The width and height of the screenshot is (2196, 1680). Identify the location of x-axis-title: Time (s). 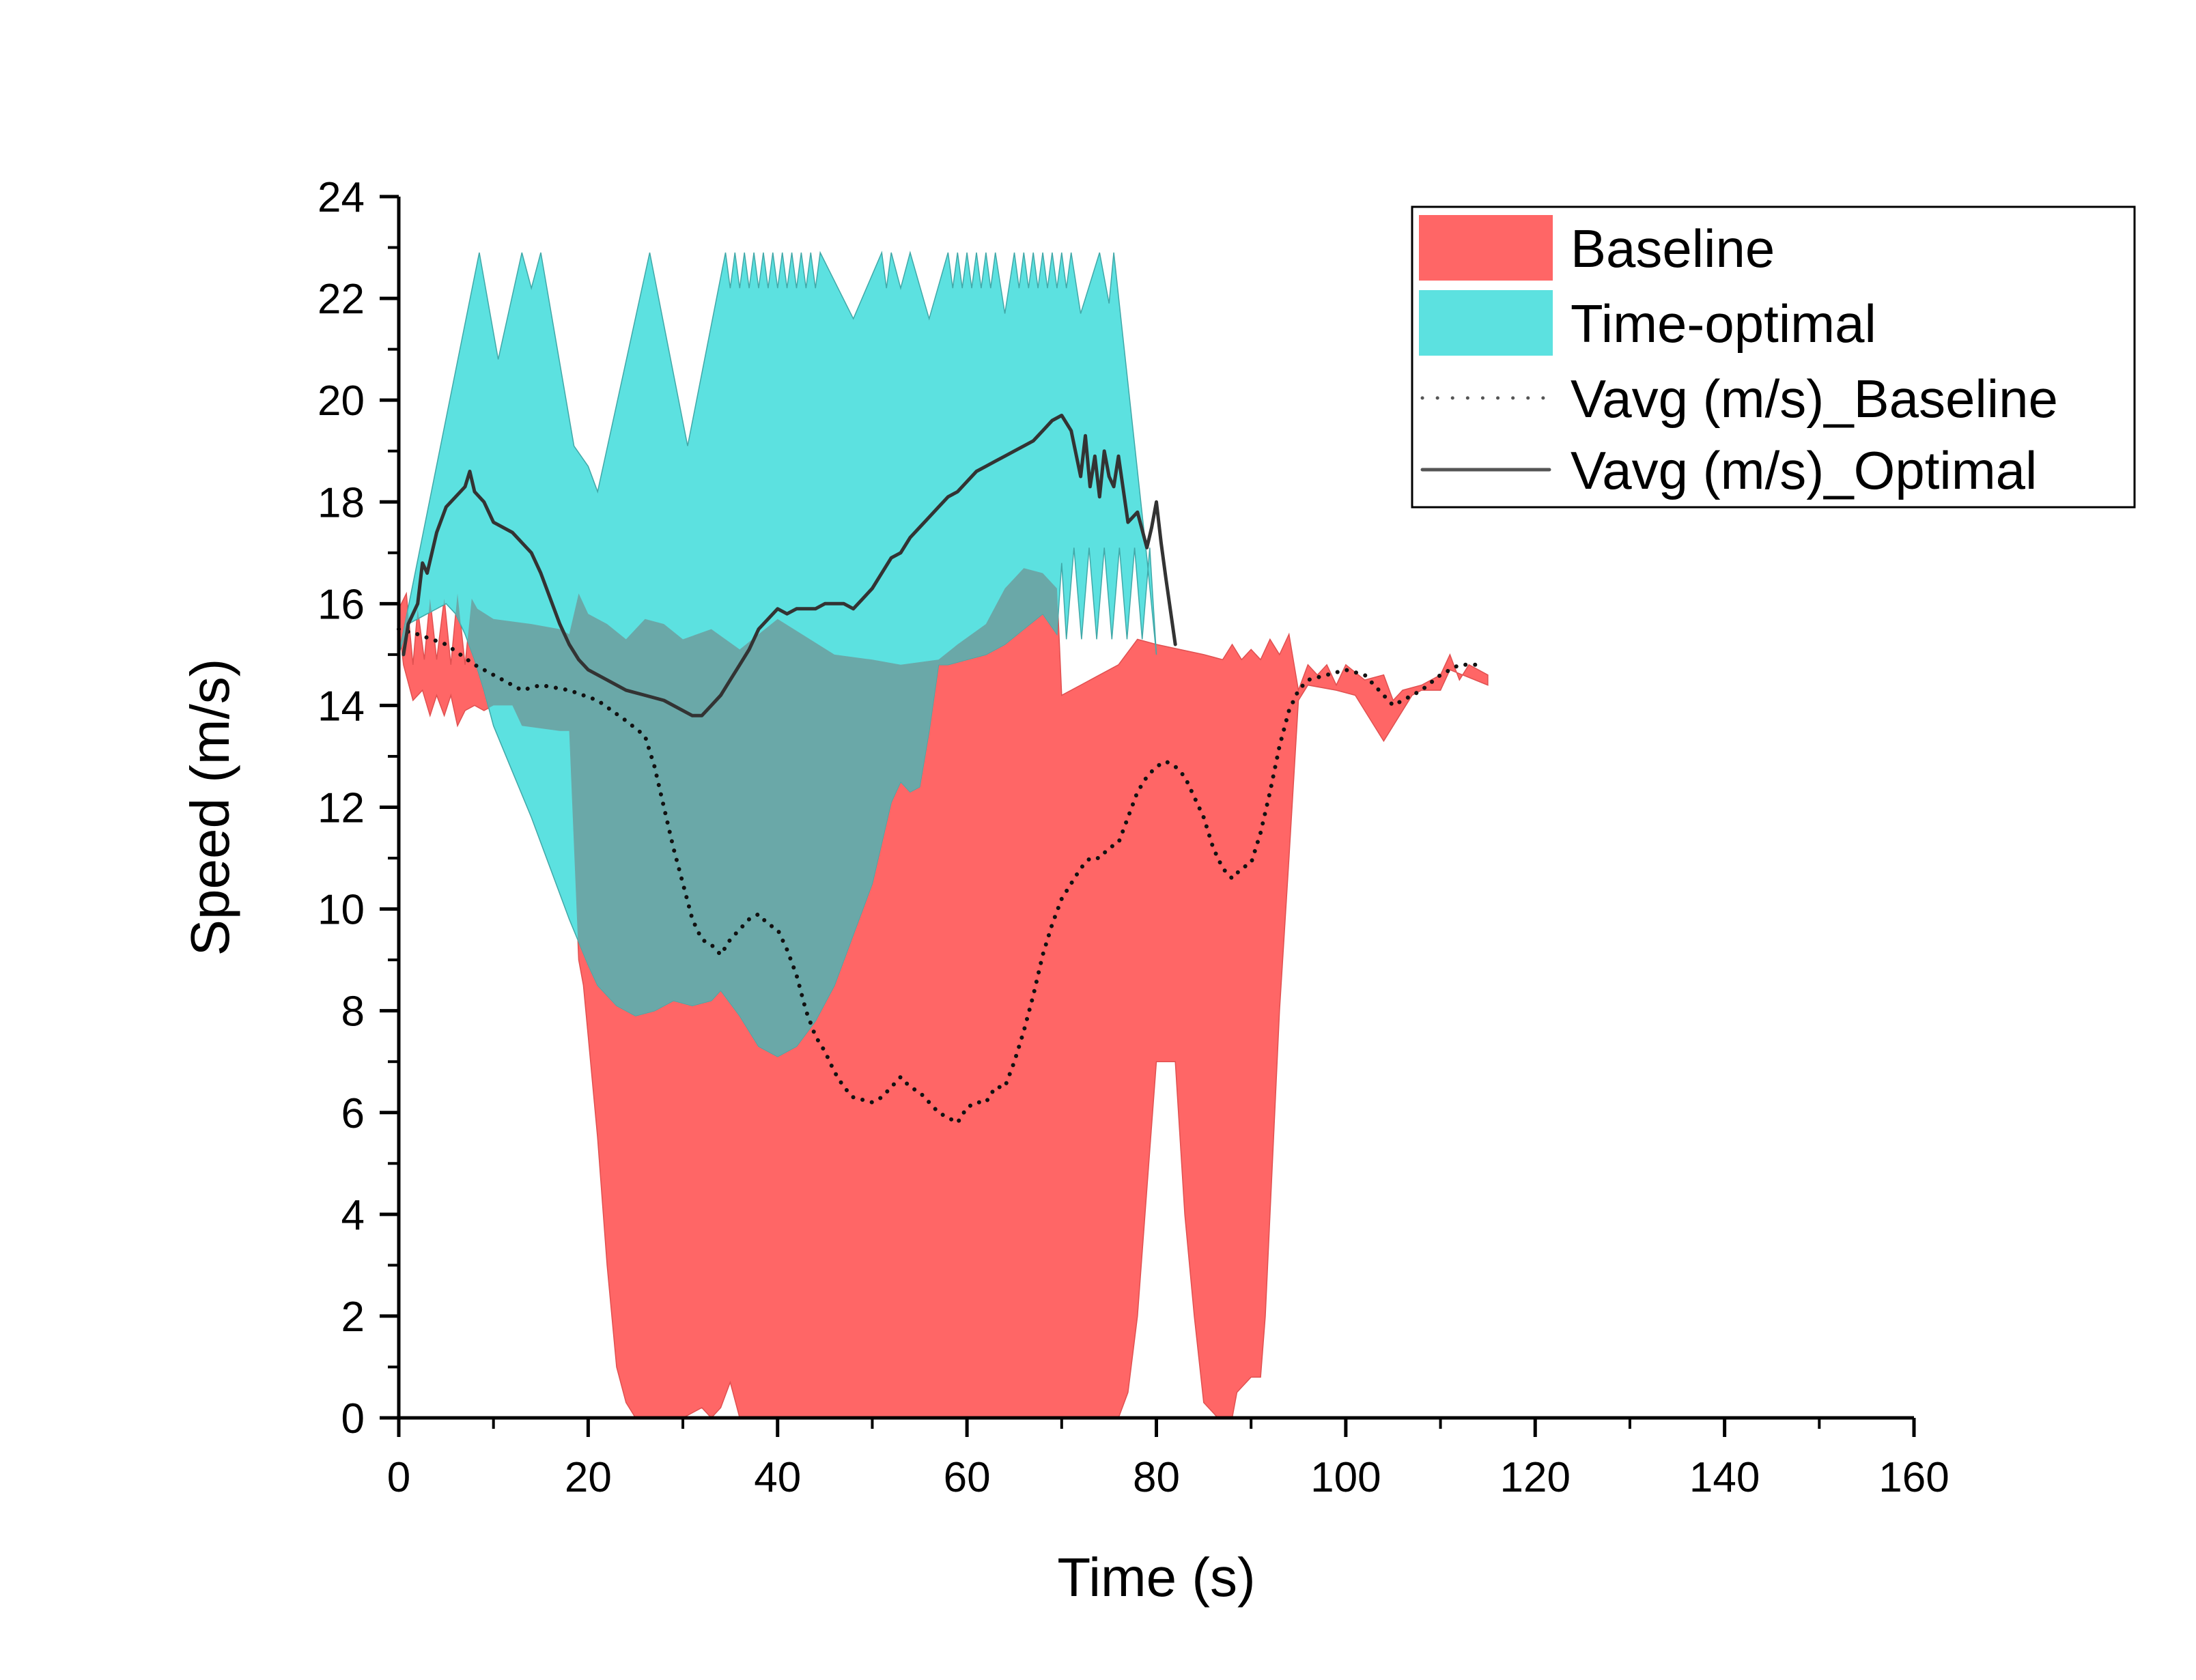
(1156, 1577).